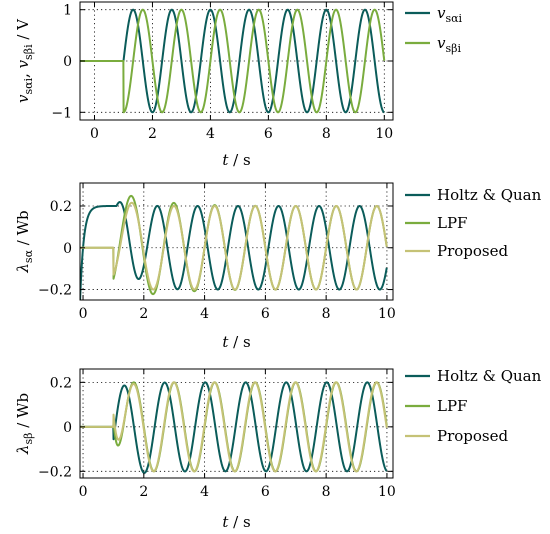 The width and height of the screenshot is (550, 534). I want to click on y-axis-label: λsα / Wb, so click(24, 241).